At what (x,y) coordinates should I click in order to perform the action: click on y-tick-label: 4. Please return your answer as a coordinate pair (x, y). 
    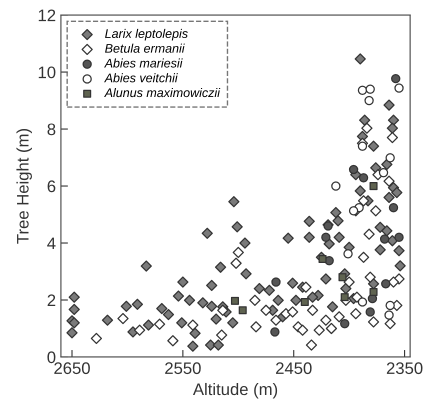
    Looking at the image, I should click on (51, 244).